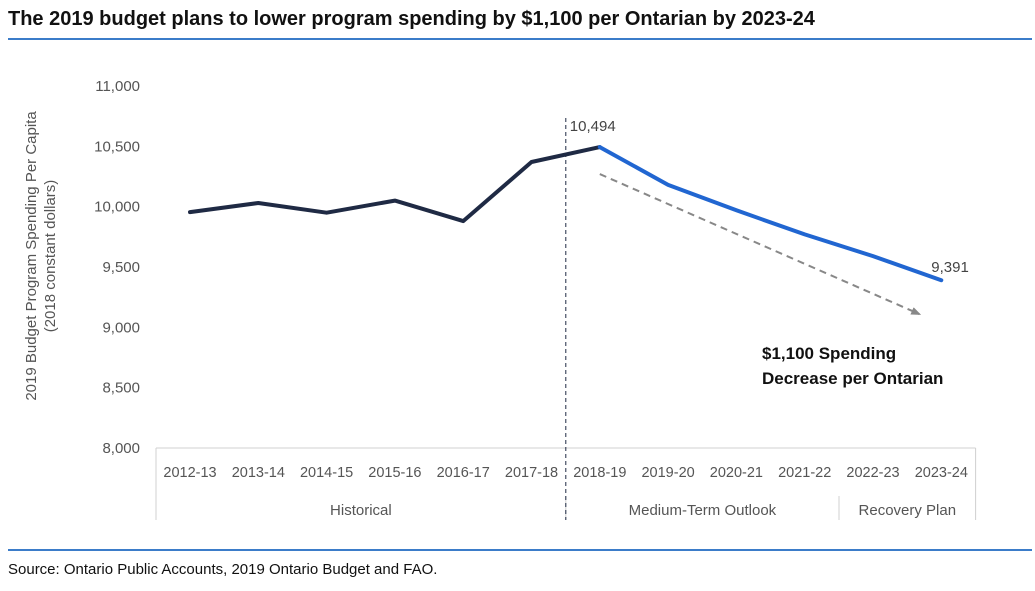 Image resolution: width=1035 pixels, height=591 pixels. I want to click on y-tick-label: 9,500, so click(121, 267).